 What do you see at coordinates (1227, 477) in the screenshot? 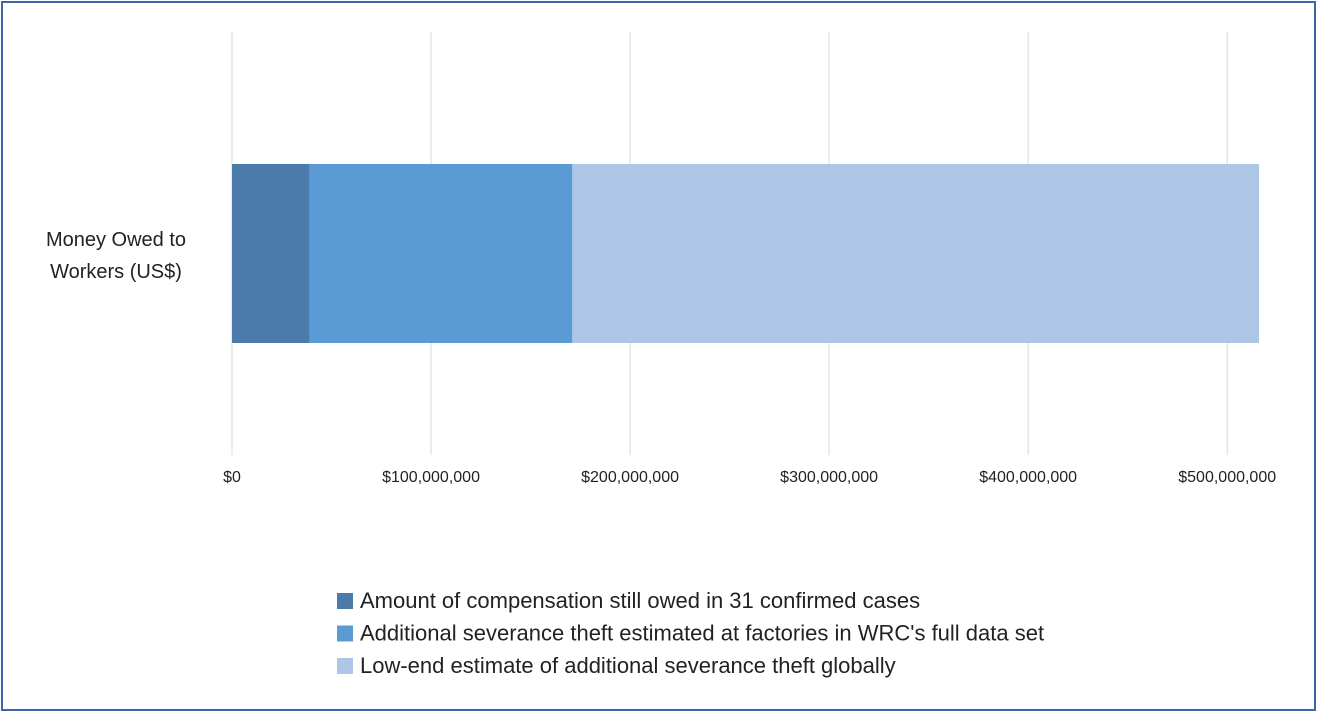
I see `x-tick-label: $500,000,000` at bounding box center [1227, 477].